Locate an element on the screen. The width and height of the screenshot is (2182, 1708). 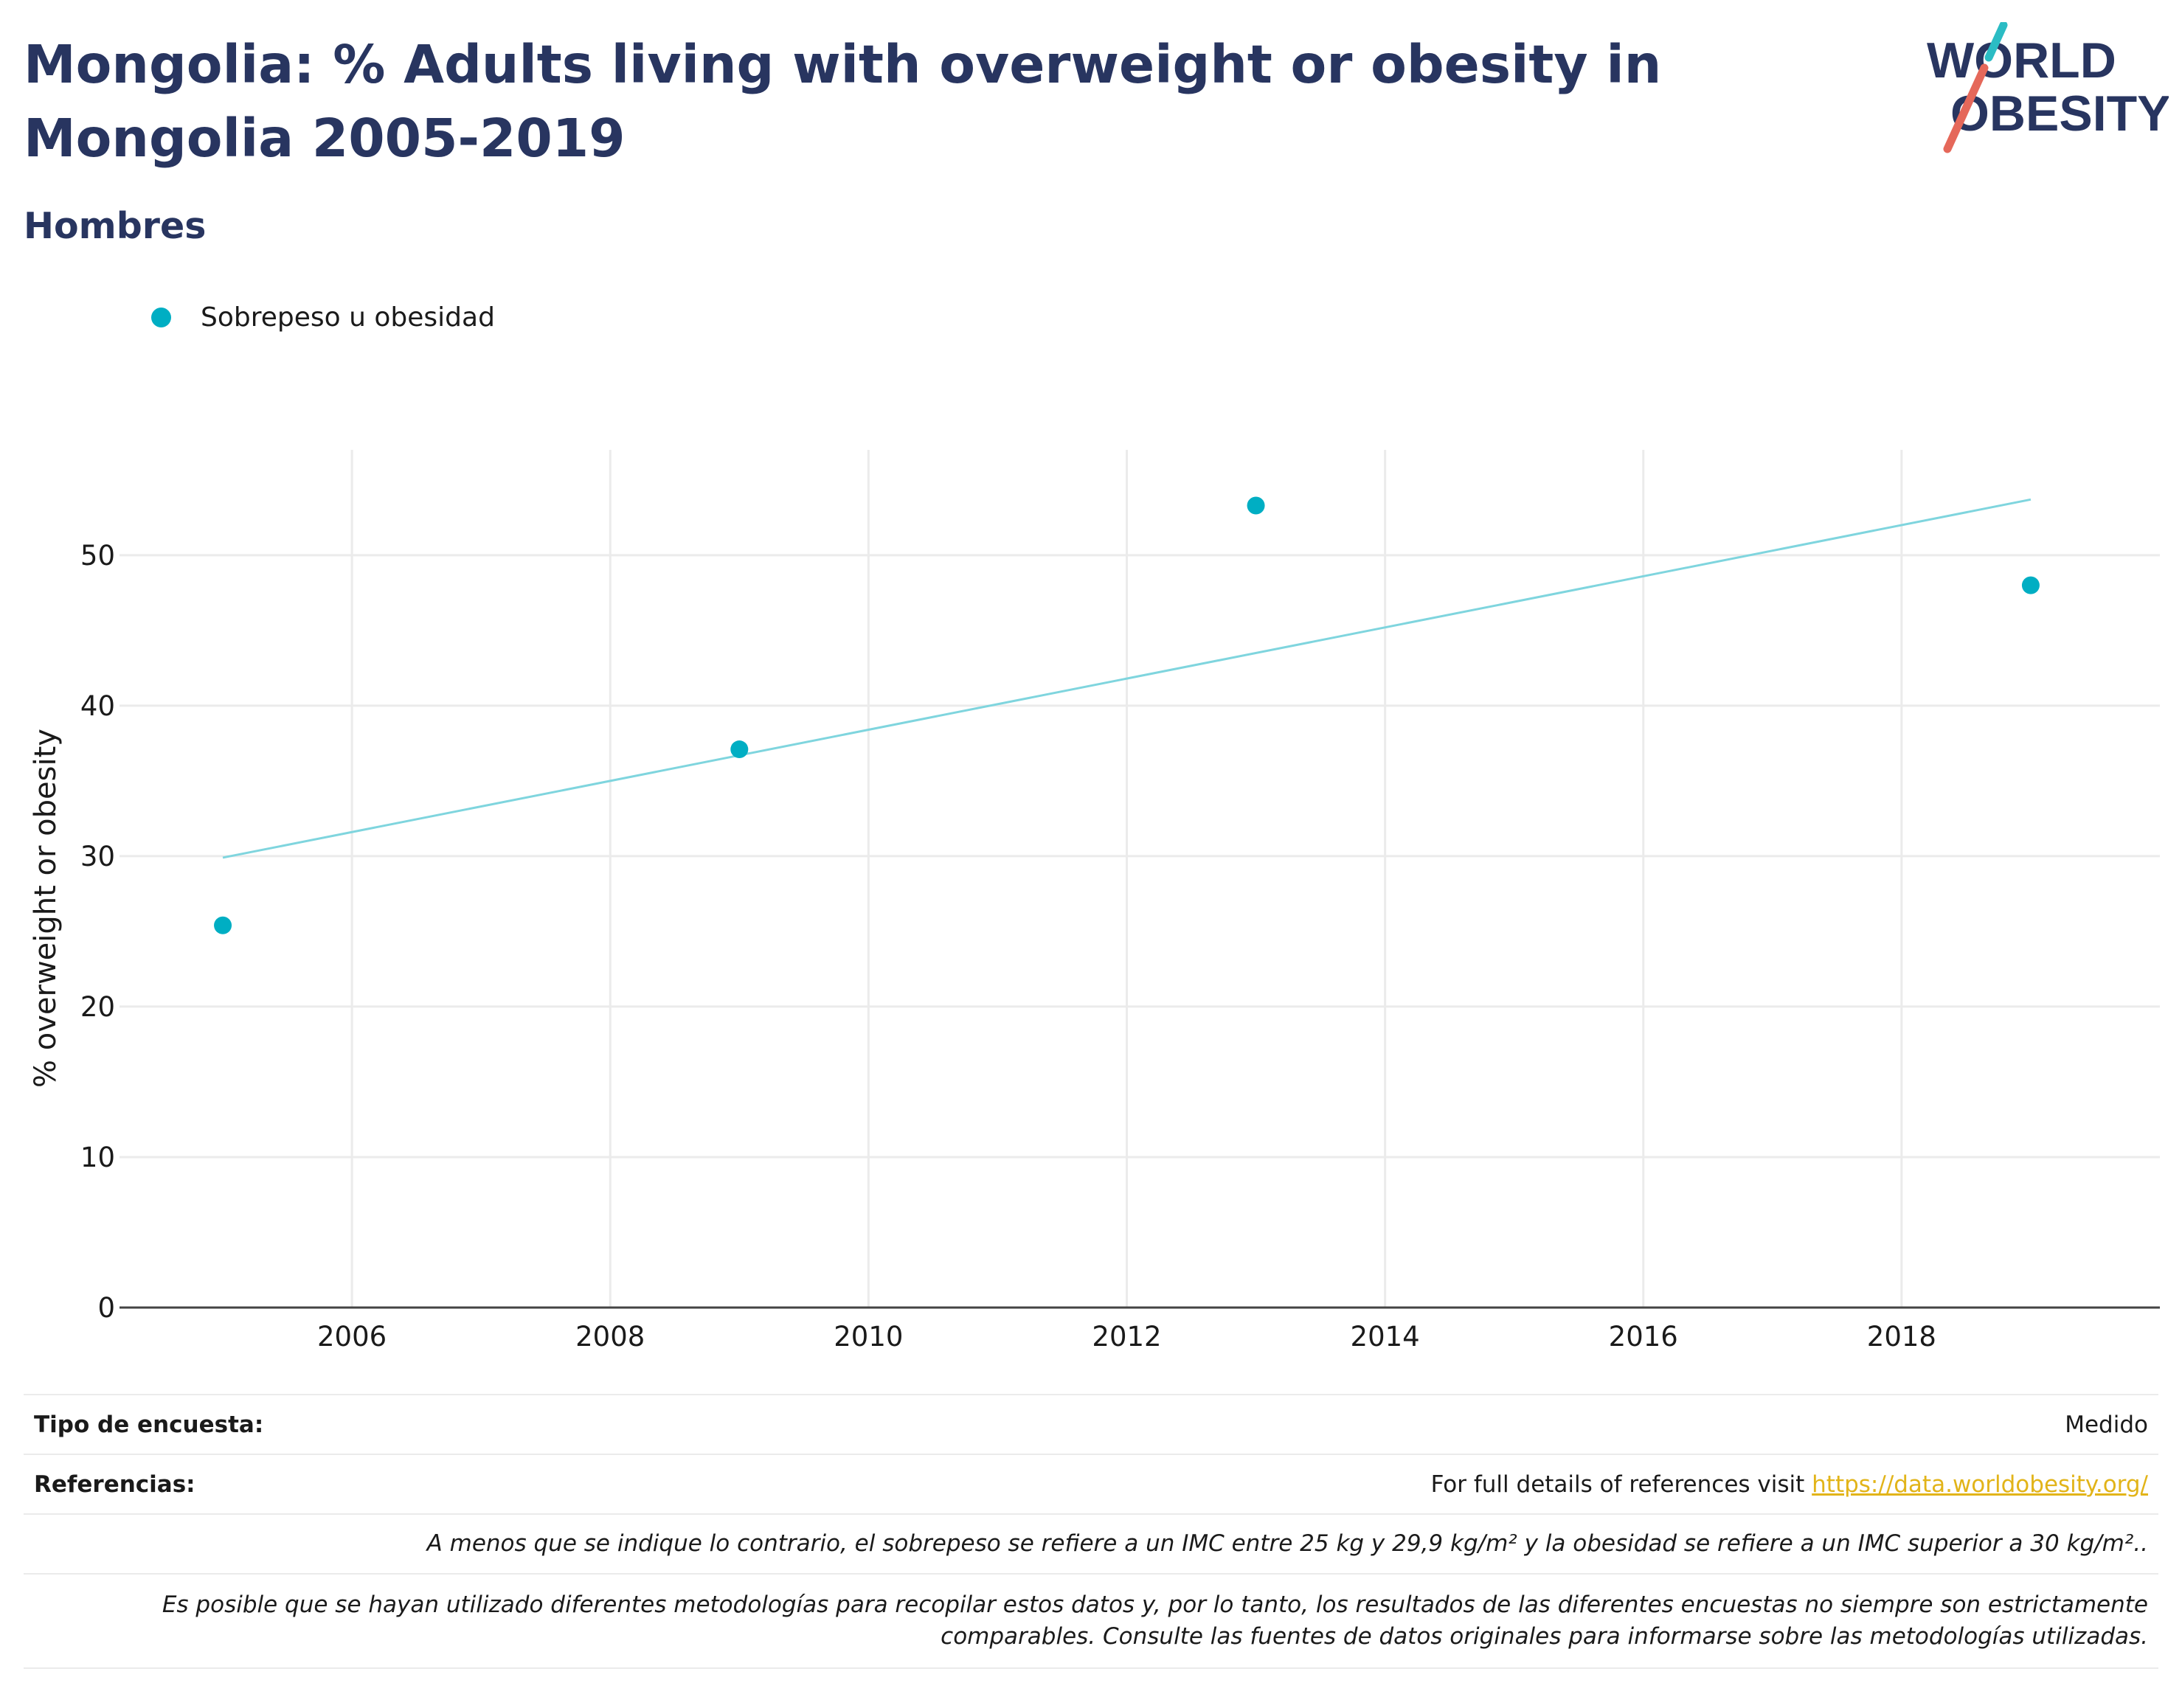
x-tick-label-2008: 2008 is located at coordinates (610, 1337).